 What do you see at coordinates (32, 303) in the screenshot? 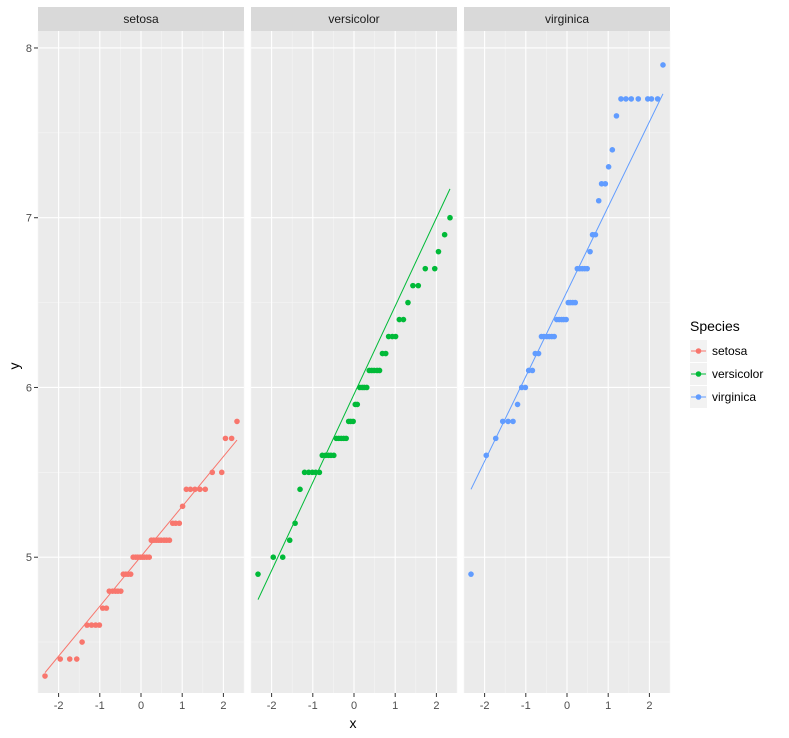
I see `y-axis: 5 6 7 8` at bounding box center [32, 303].